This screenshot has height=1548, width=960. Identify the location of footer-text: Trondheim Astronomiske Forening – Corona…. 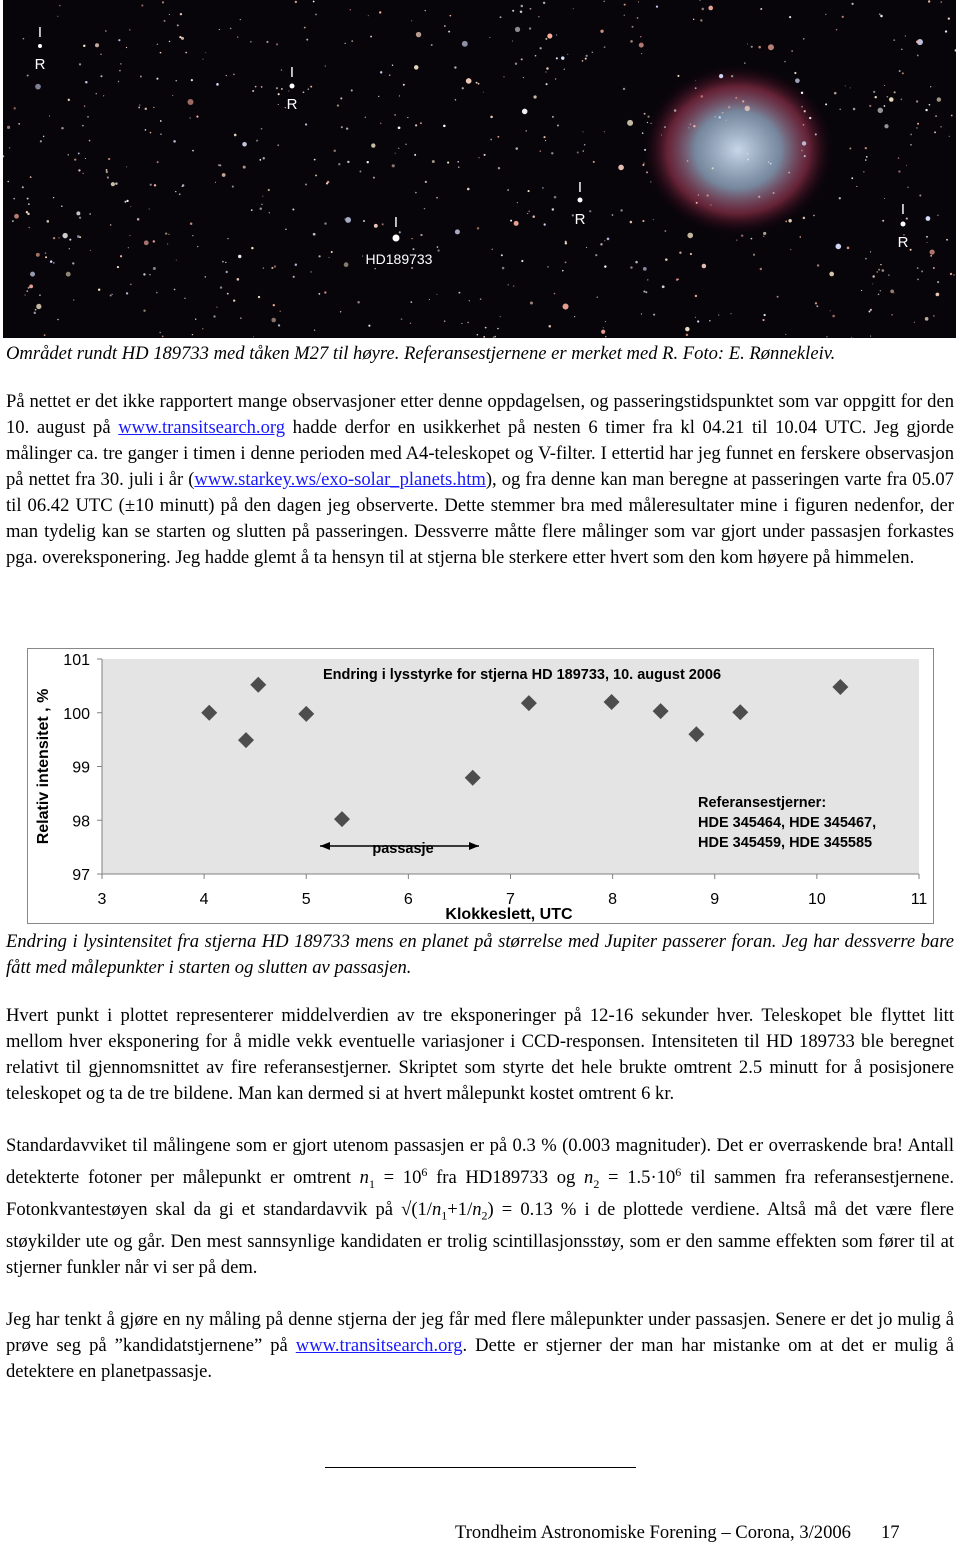
(653, 1532).